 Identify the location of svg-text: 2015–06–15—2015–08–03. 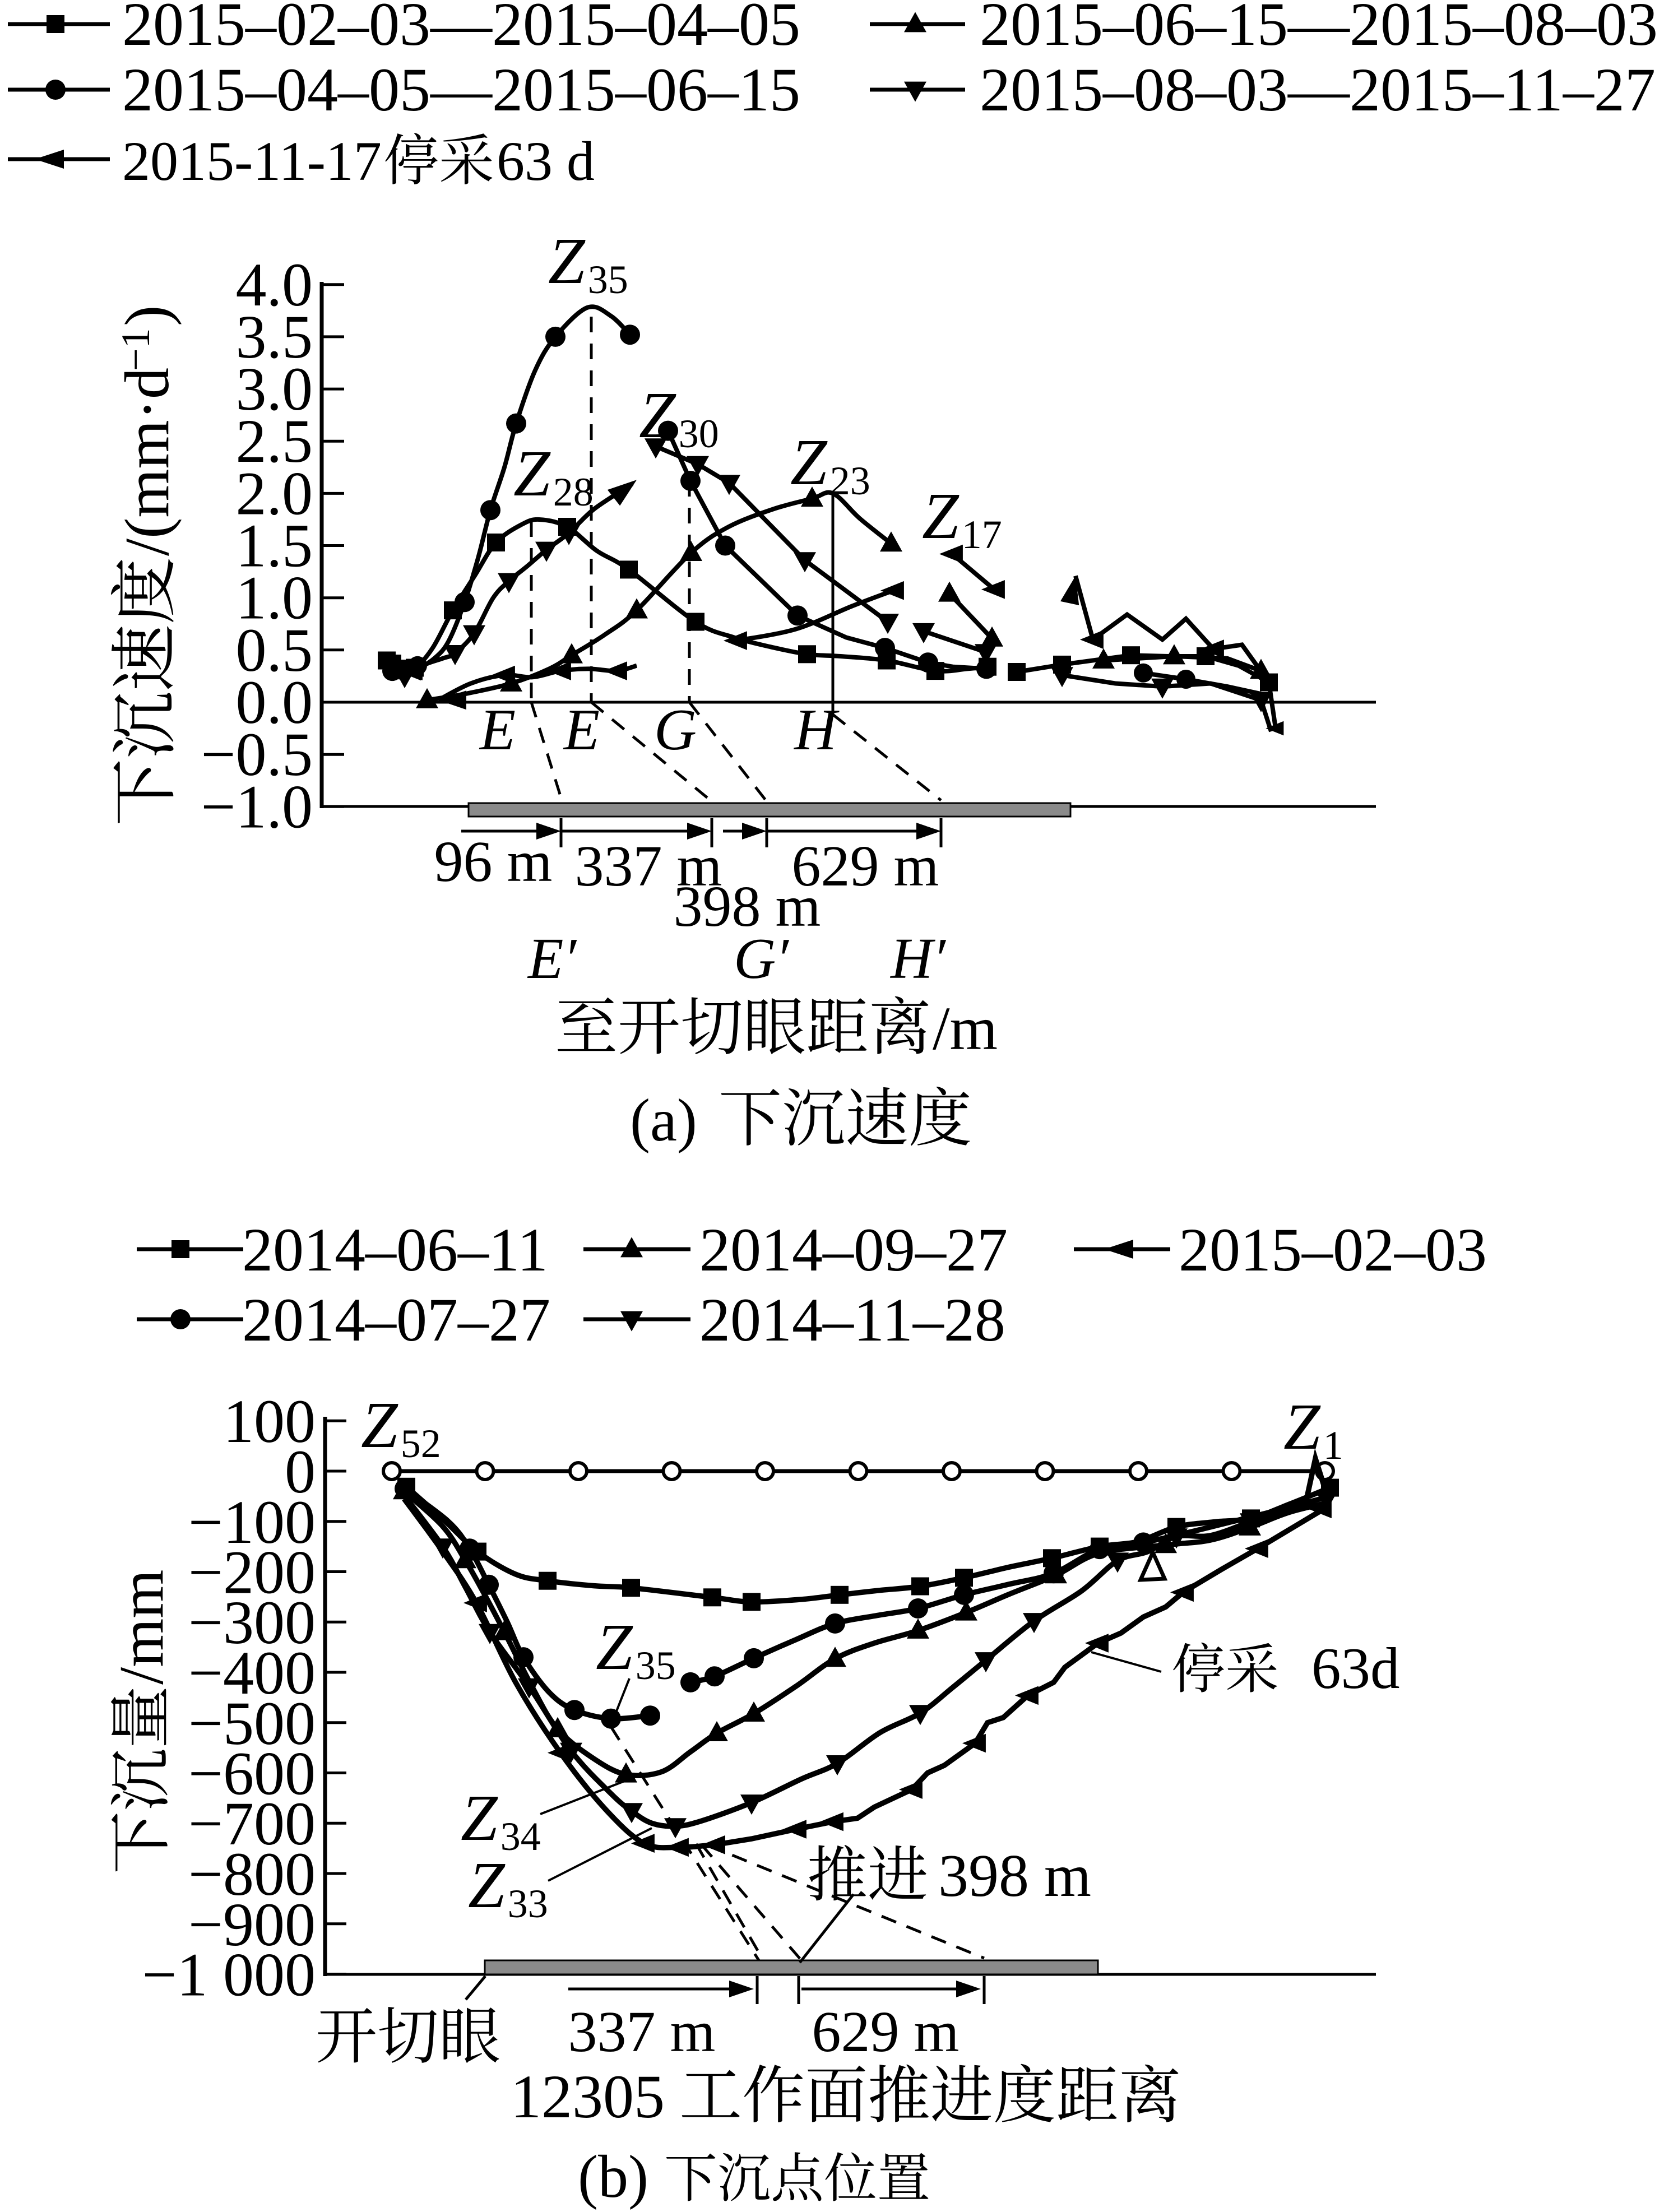
(1319, 29).